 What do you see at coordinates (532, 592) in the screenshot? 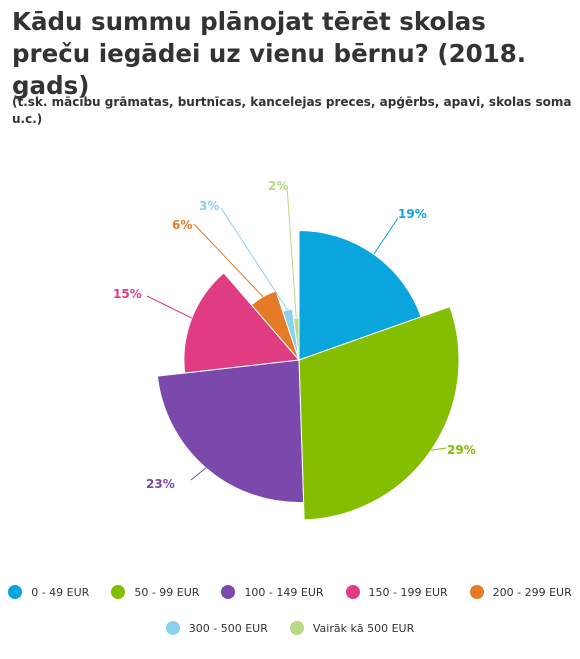
I see `legend-label: 200 - 299 EUR` at bounding box center [532, 592].